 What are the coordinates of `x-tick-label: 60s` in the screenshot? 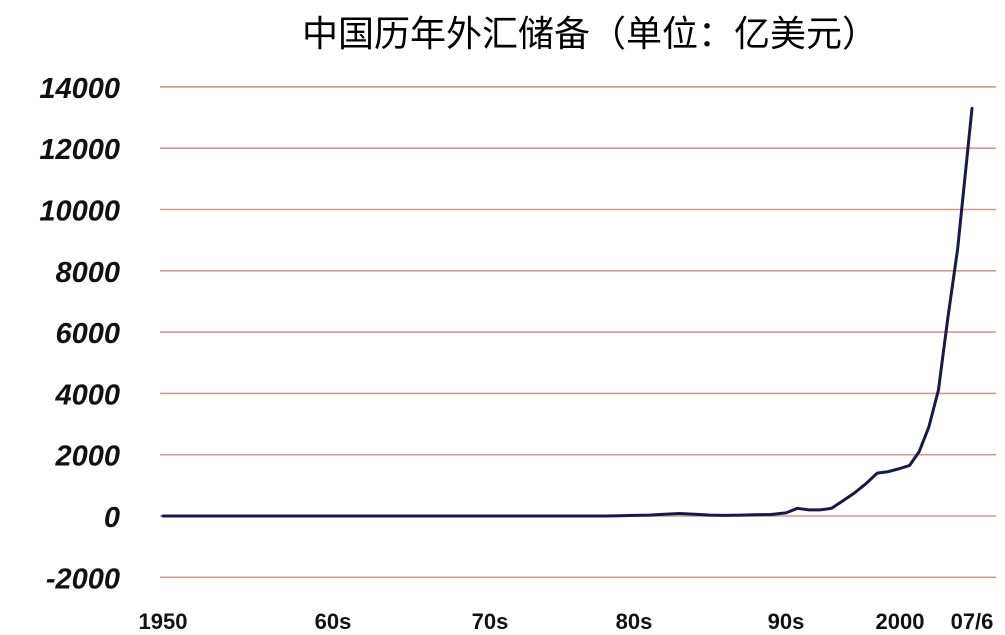 It's located at (333, 621).